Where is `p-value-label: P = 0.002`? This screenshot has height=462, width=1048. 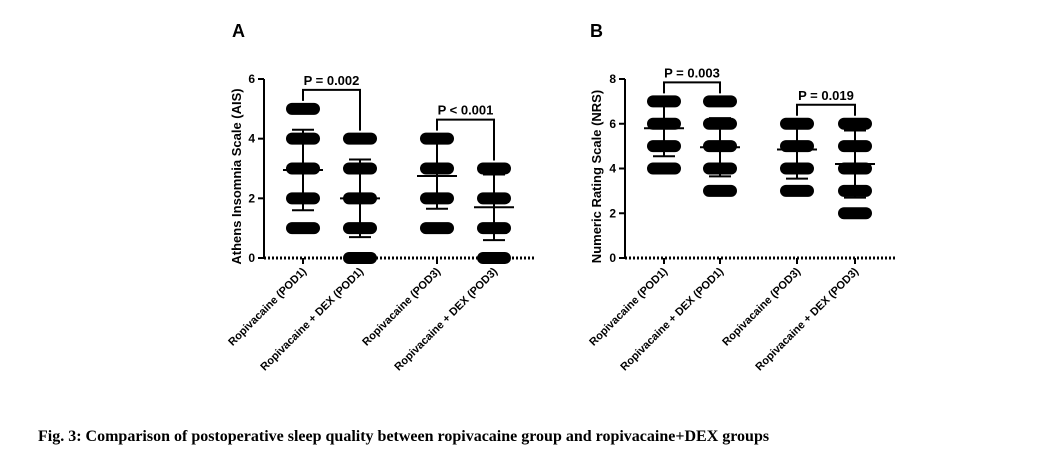
p-value-label: P = 0.002 is located at coordinates (332, 80).